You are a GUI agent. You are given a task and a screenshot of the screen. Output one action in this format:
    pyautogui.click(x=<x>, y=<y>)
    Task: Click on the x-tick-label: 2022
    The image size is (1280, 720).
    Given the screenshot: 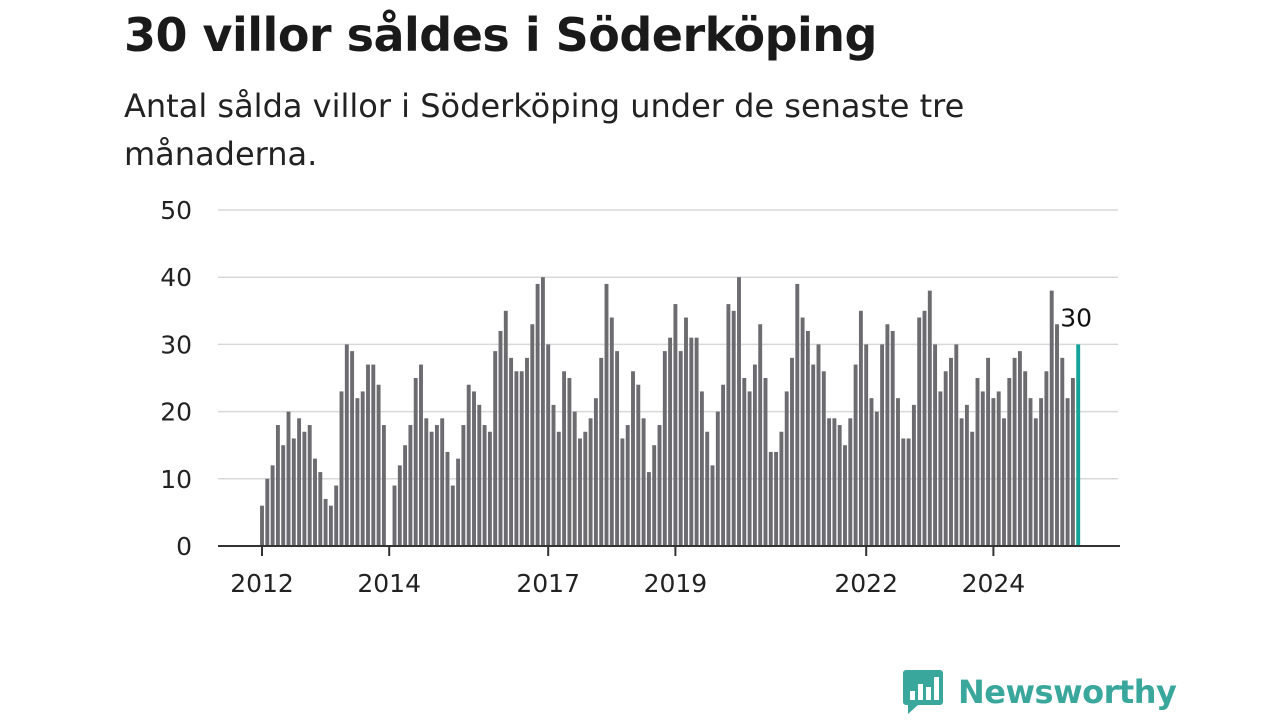 What is the action you would take?
    pyautogui.click(x=866, y=583)
    